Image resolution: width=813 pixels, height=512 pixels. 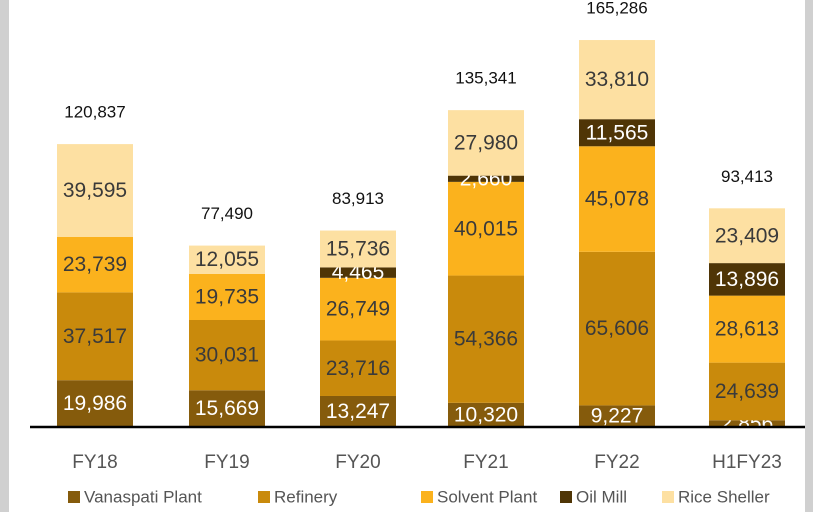 I want to click on right-border, so click(x=809, y=256).